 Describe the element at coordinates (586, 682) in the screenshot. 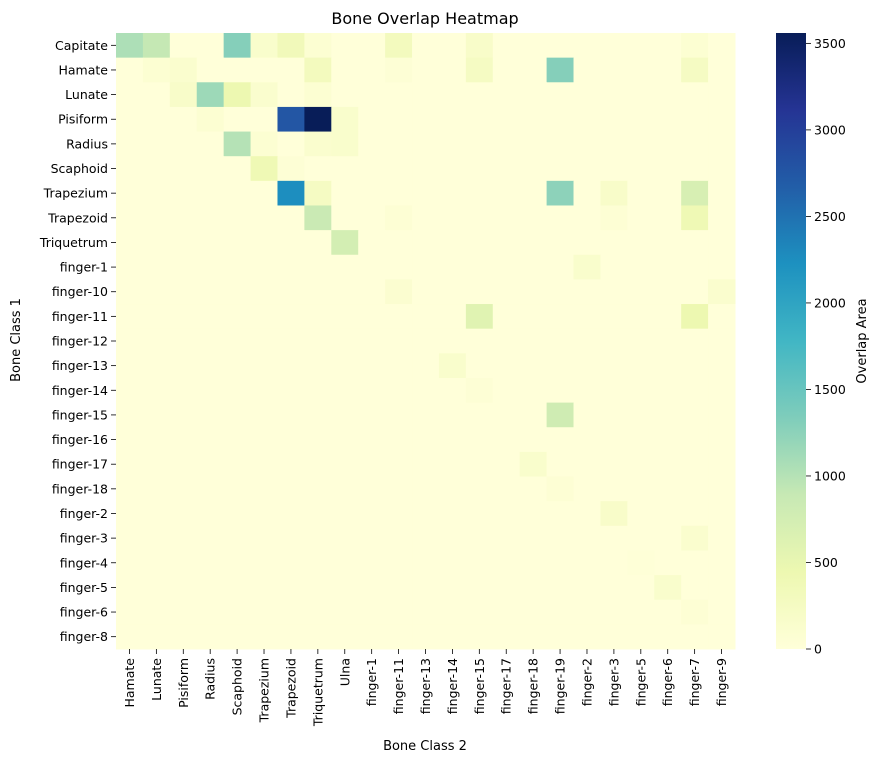

I see `x-tick-label: finger-2` at that location.